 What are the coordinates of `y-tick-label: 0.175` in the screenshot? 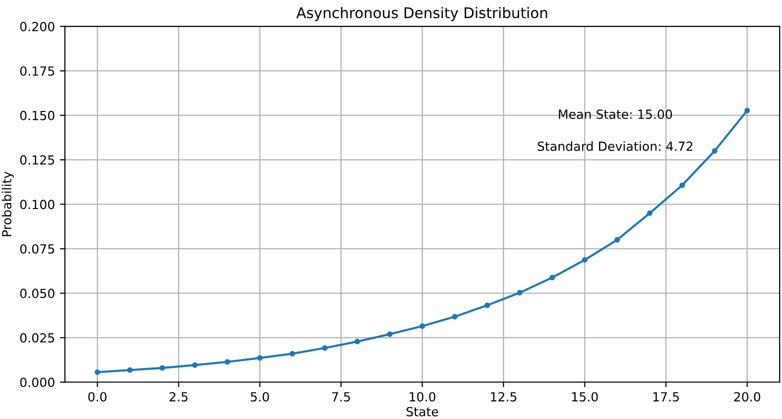 It's located at (37, 71).